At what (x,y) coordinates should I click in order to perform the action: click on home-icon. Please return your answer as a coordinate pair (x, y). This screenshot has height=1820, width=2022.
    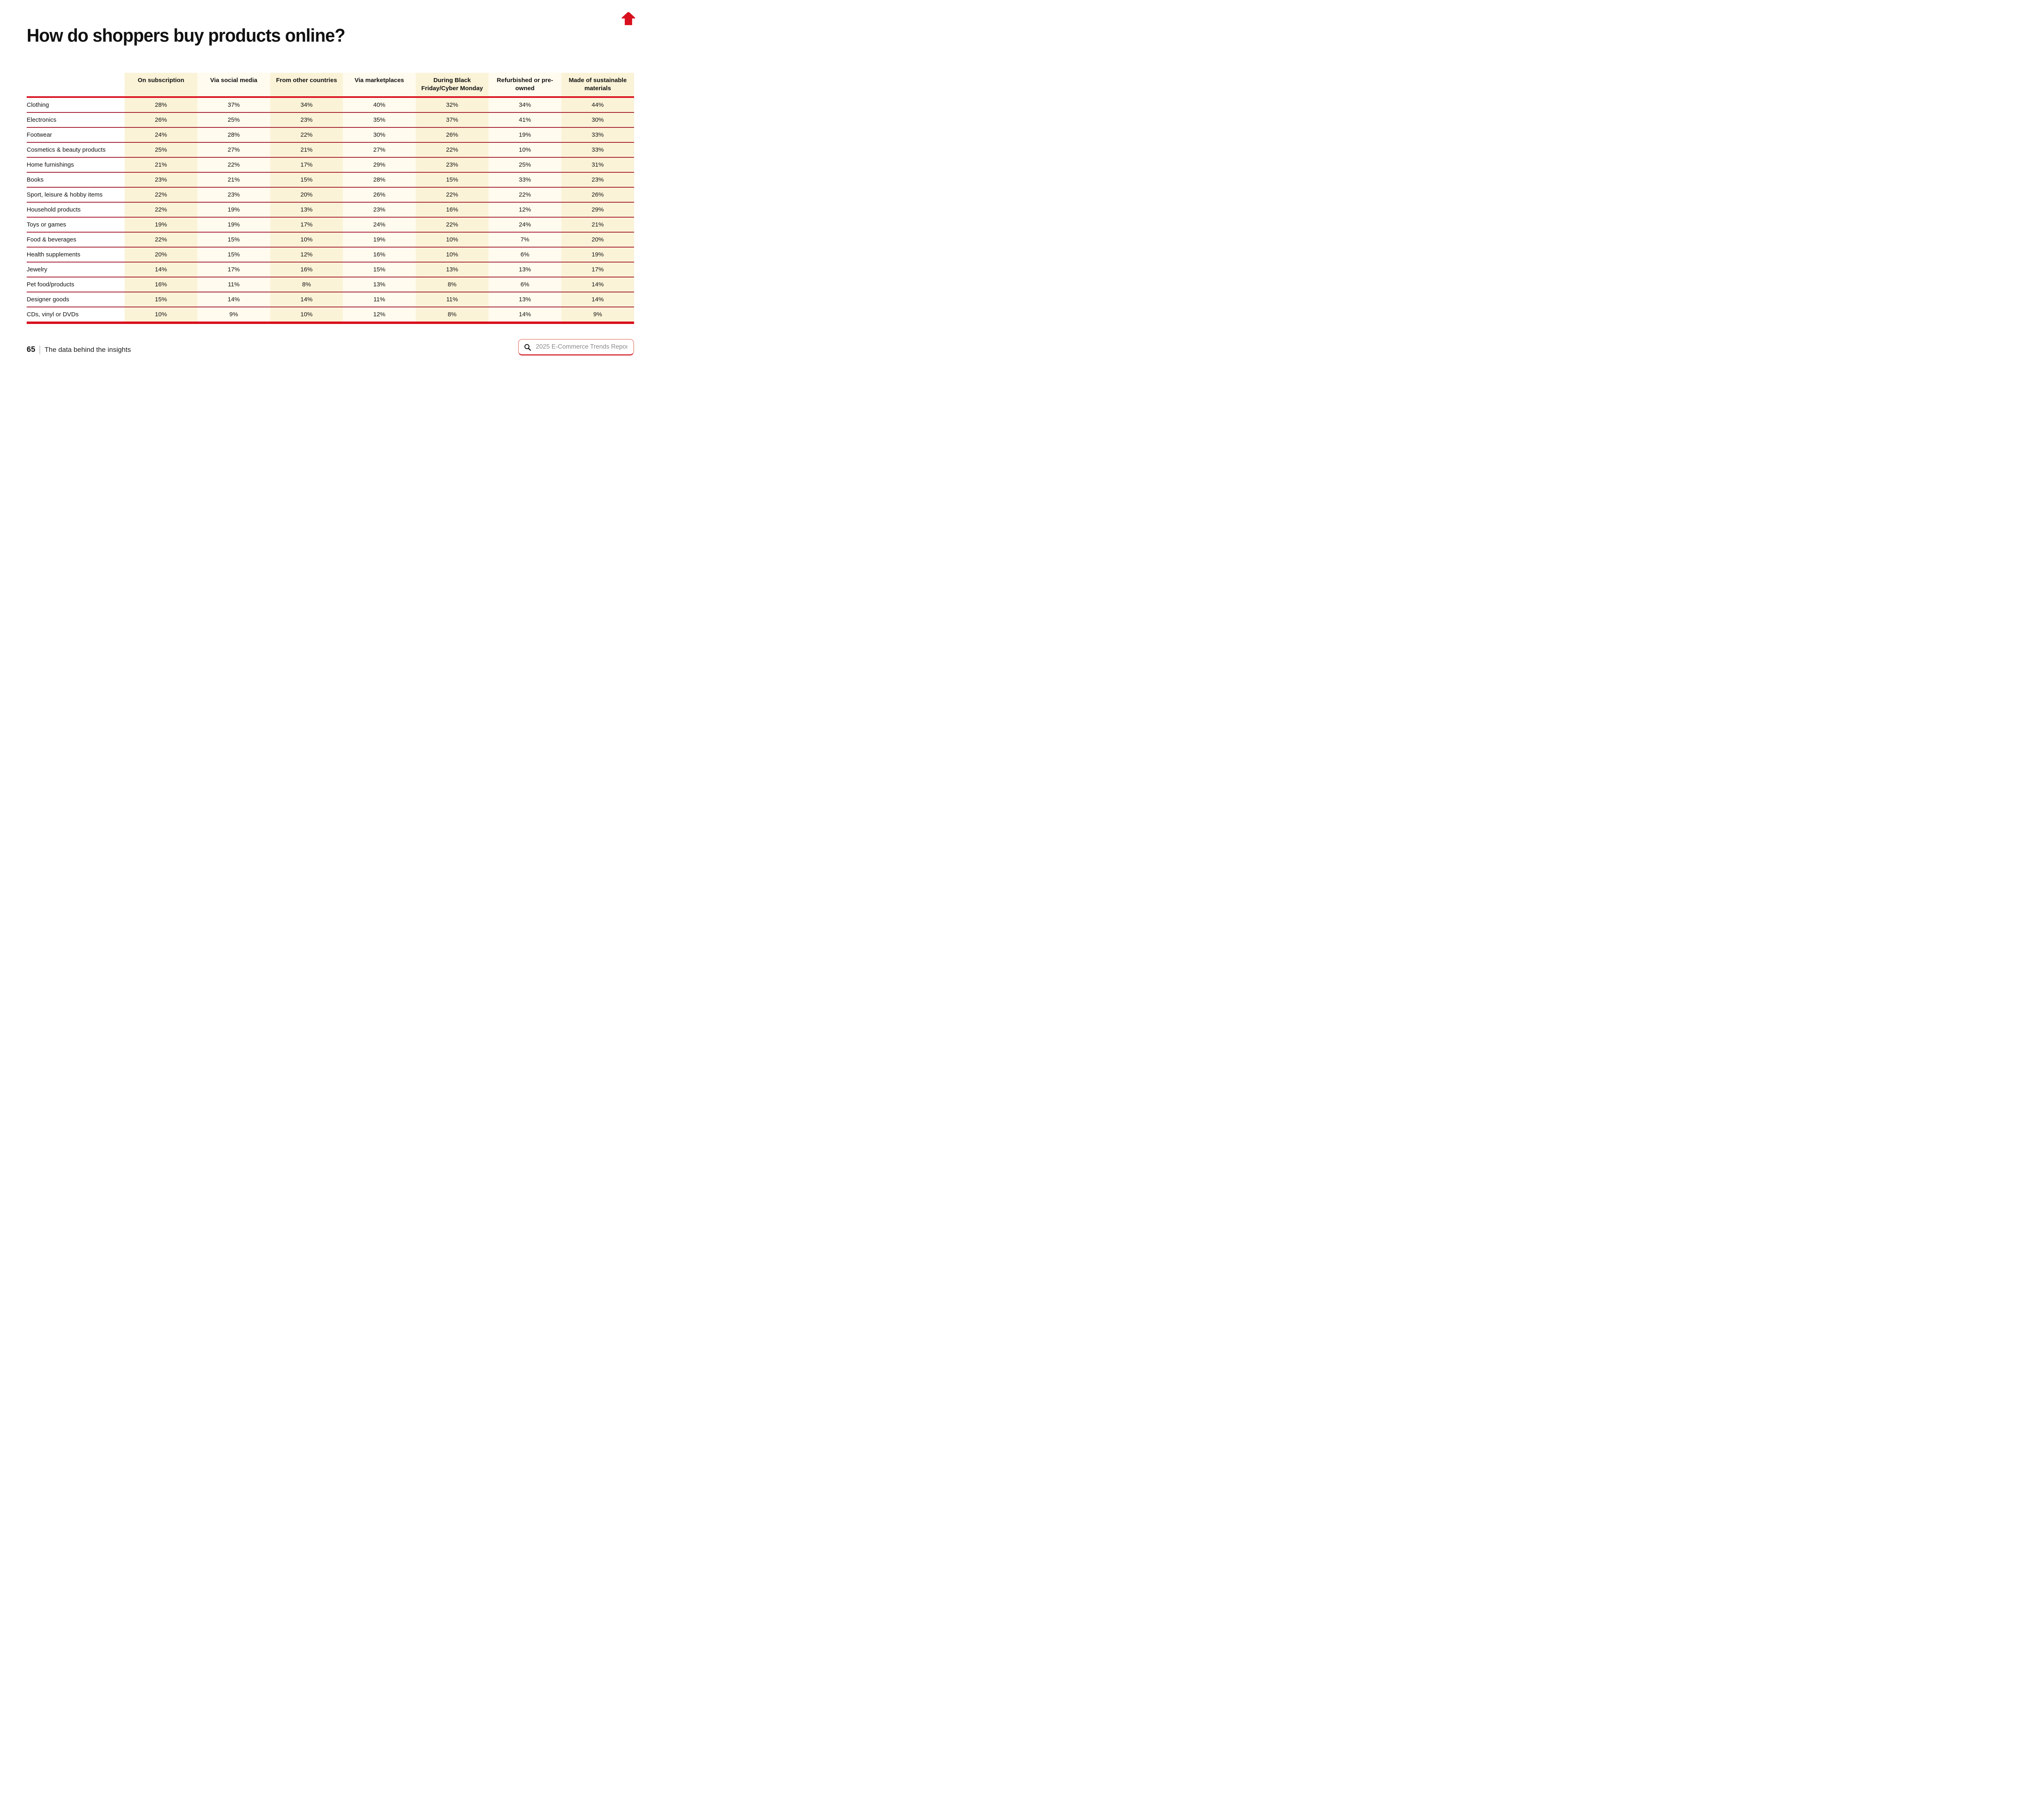
    Looking at the image, I should click on (628, 18).